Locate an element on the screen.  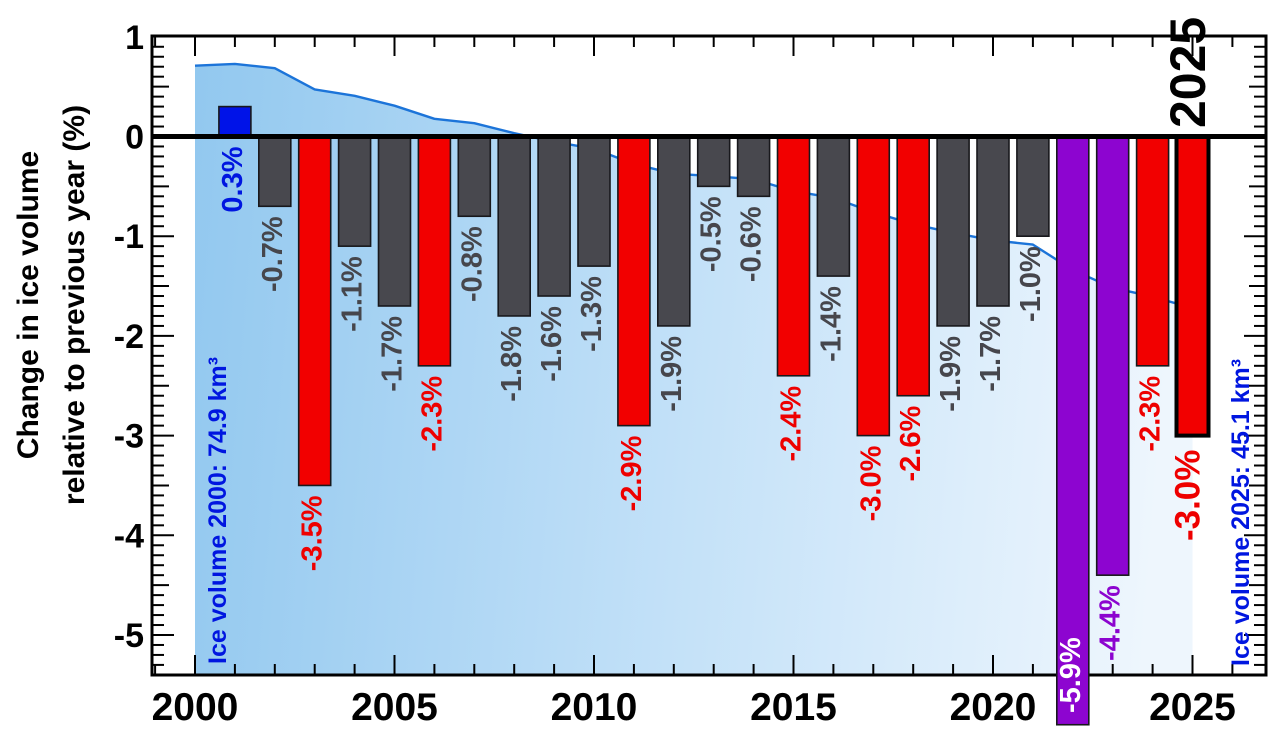
ice-volume-2025-label: Ice volume 2025: 45.1 km³ is located at coordinates (1241, 512).